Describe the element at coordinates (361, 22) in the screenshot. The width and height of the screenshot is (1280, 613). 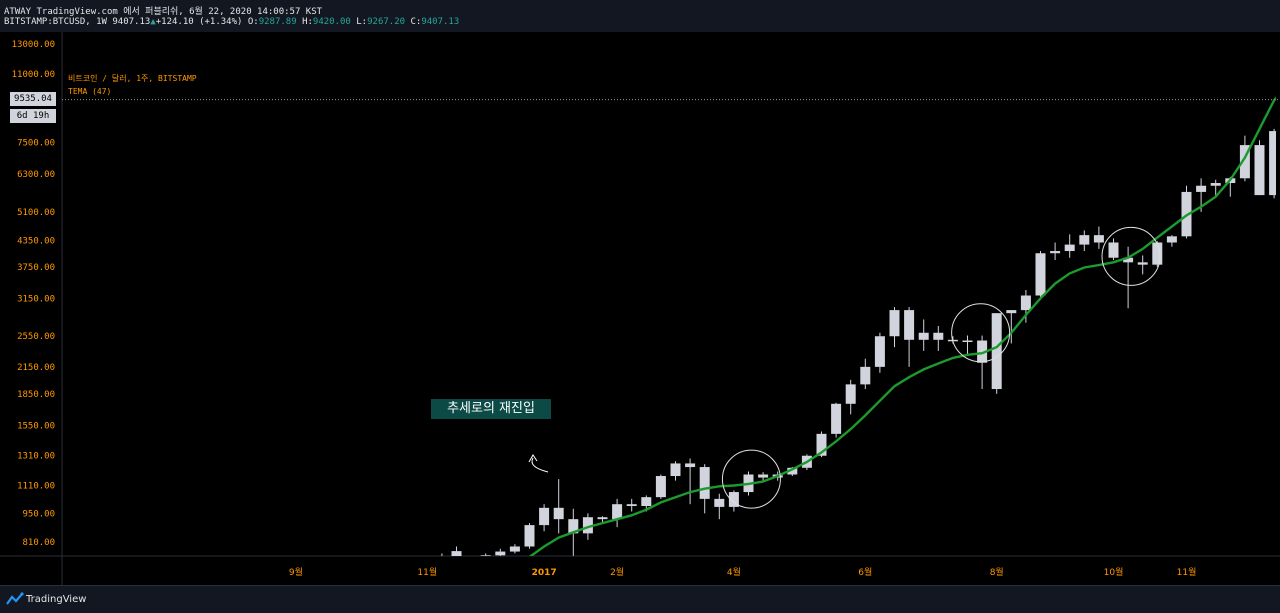
I see `low-label: L:` at that location.